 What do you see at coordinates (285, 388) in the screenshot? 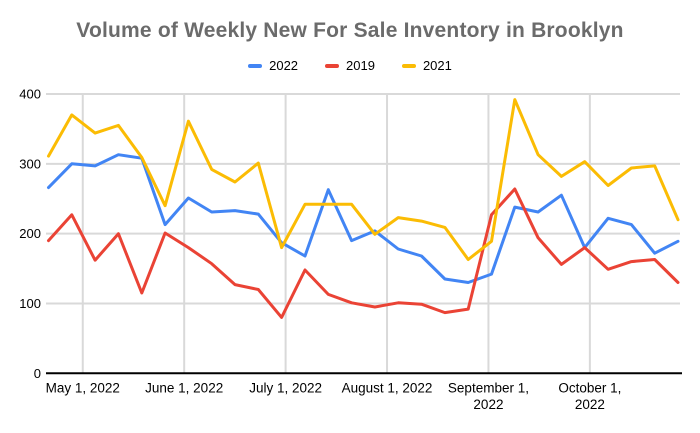
I see `x-tick-label-2-line0: July 1, 2022` at bounding box center [285, 388].